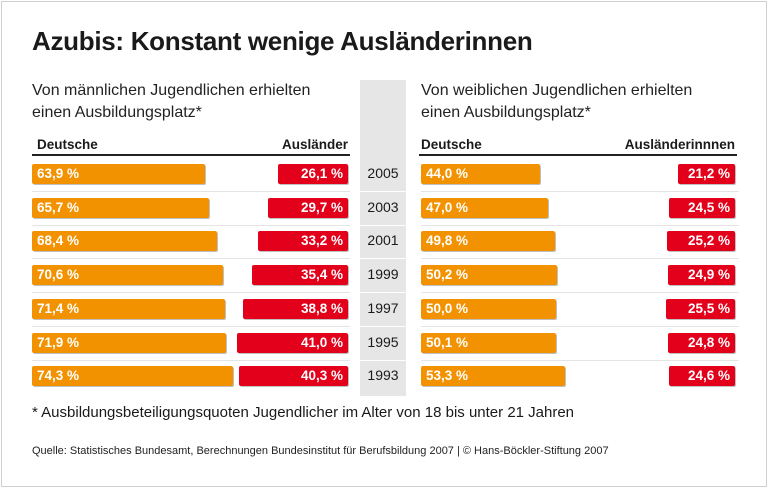  What do you see at coordinates (706, 174) in the screenshot?
I see `bar-auslaender: 21,2 %` at bounding box center [706, 174].